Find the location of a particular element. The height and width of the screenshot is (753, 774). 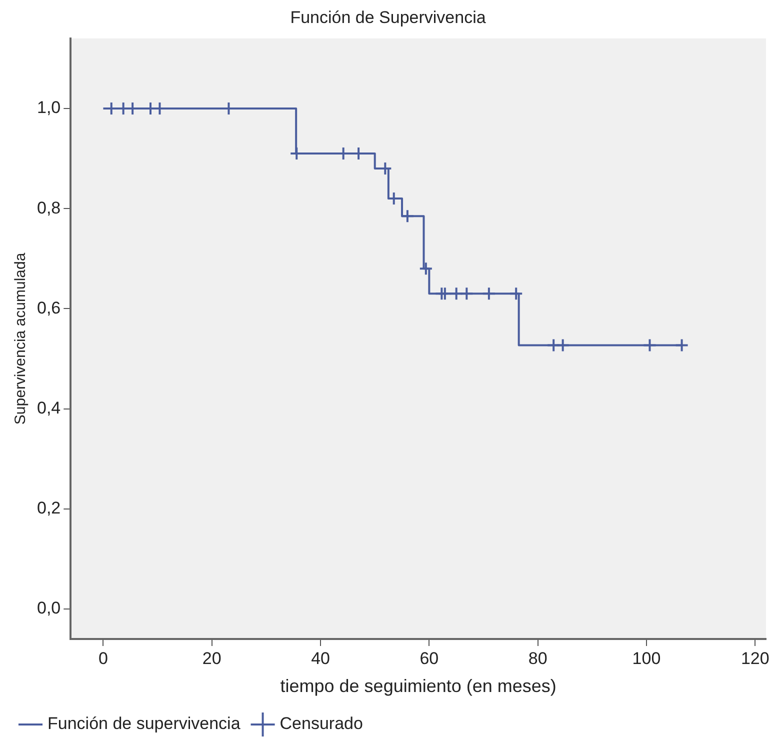

y-tick-label: 1,0 is located at coordinates (48, 108).